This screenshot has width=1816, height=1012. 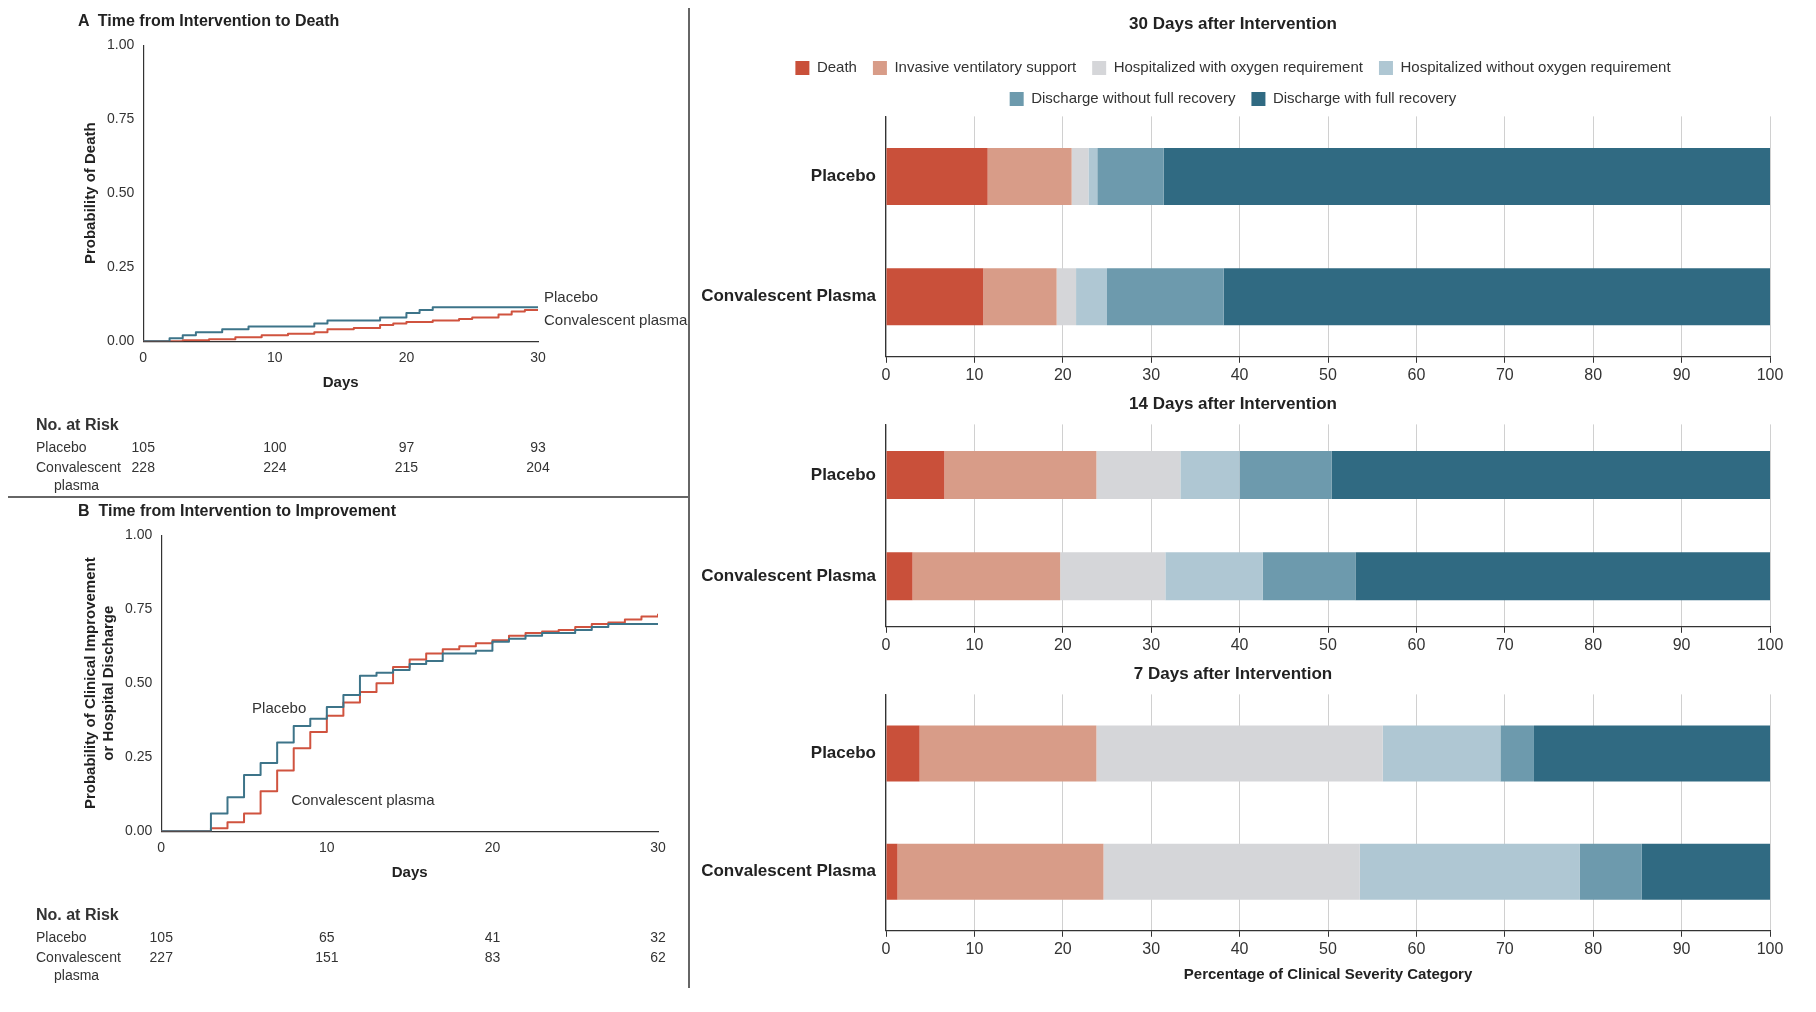 I want to click on chart-title: A Time from Intervention to Death, so click(x=209, y=21).